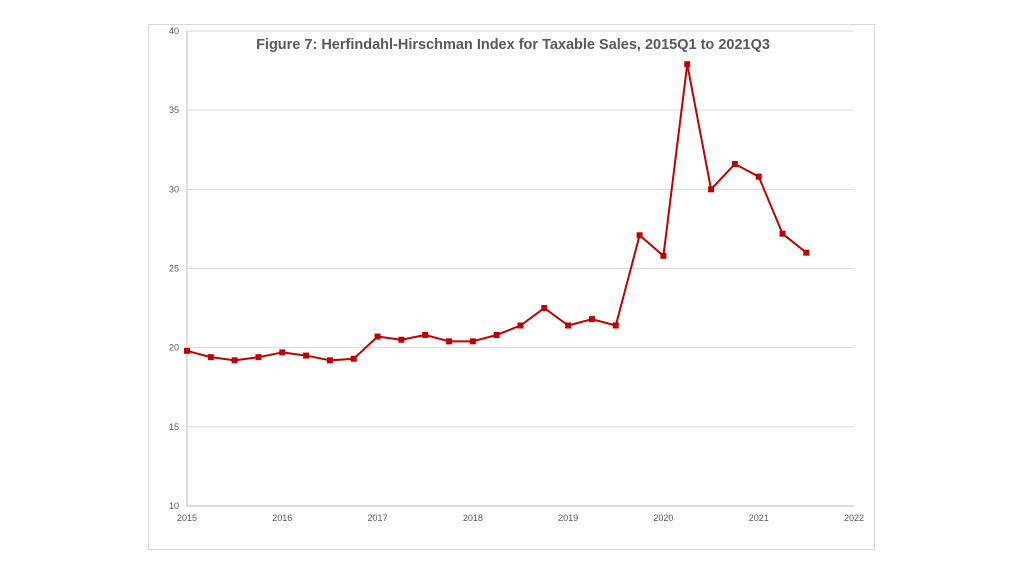  I want to click on x-tick-label: 2016, so click(282, 518).